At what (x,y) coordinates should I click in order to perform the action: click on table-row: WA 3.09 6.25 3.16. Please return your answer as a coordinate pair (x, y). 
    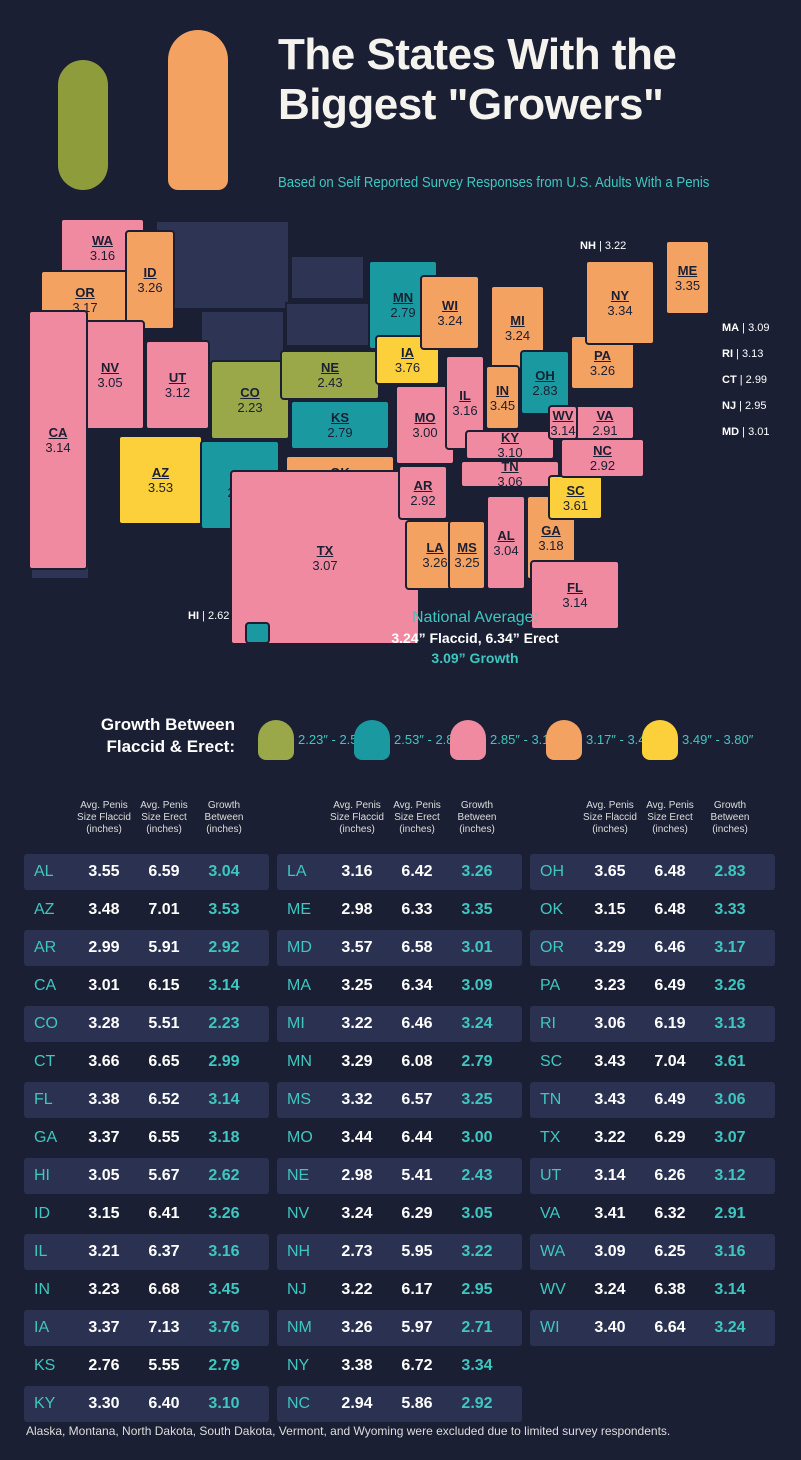
    Looking at the image, I should click on (652, 1252).